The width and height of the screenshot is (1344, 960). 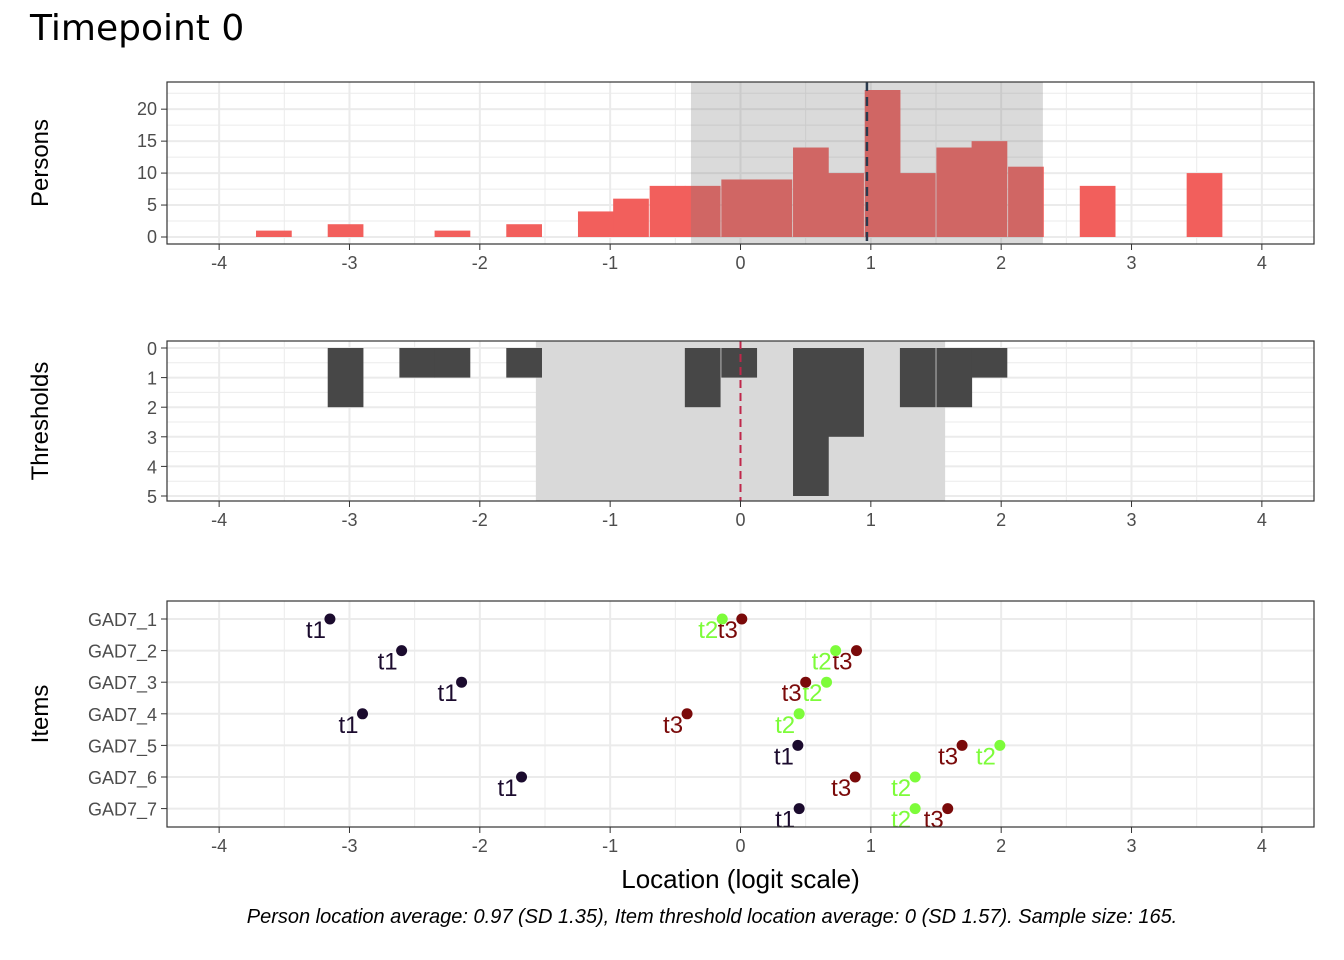 I want to click on thresholds-y-tick-label: 3, so click(x=152, y=438).